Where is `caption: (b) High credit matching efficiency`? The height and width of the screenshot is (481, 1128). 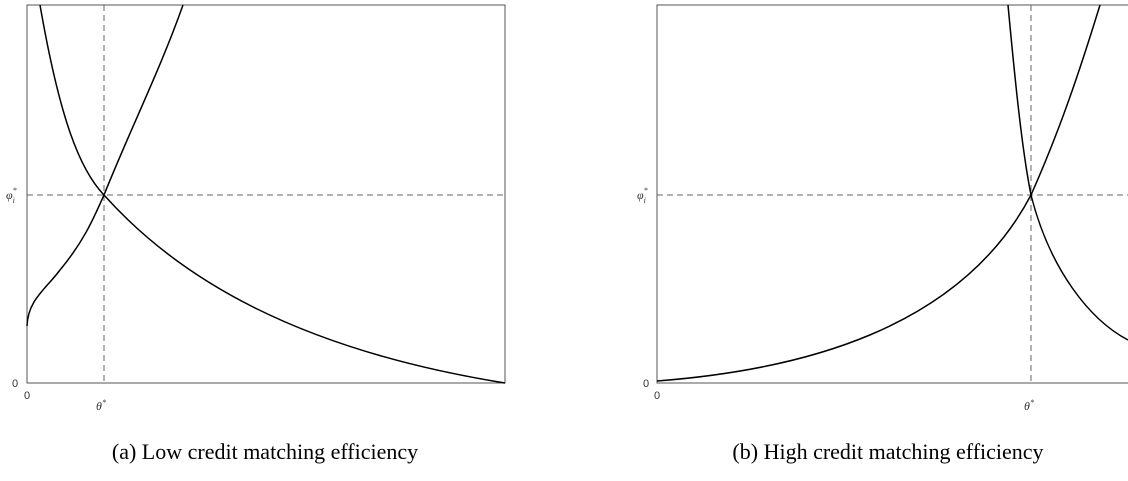 caption: (b) High credit matching efficiency is located at coordinates (887, 451).